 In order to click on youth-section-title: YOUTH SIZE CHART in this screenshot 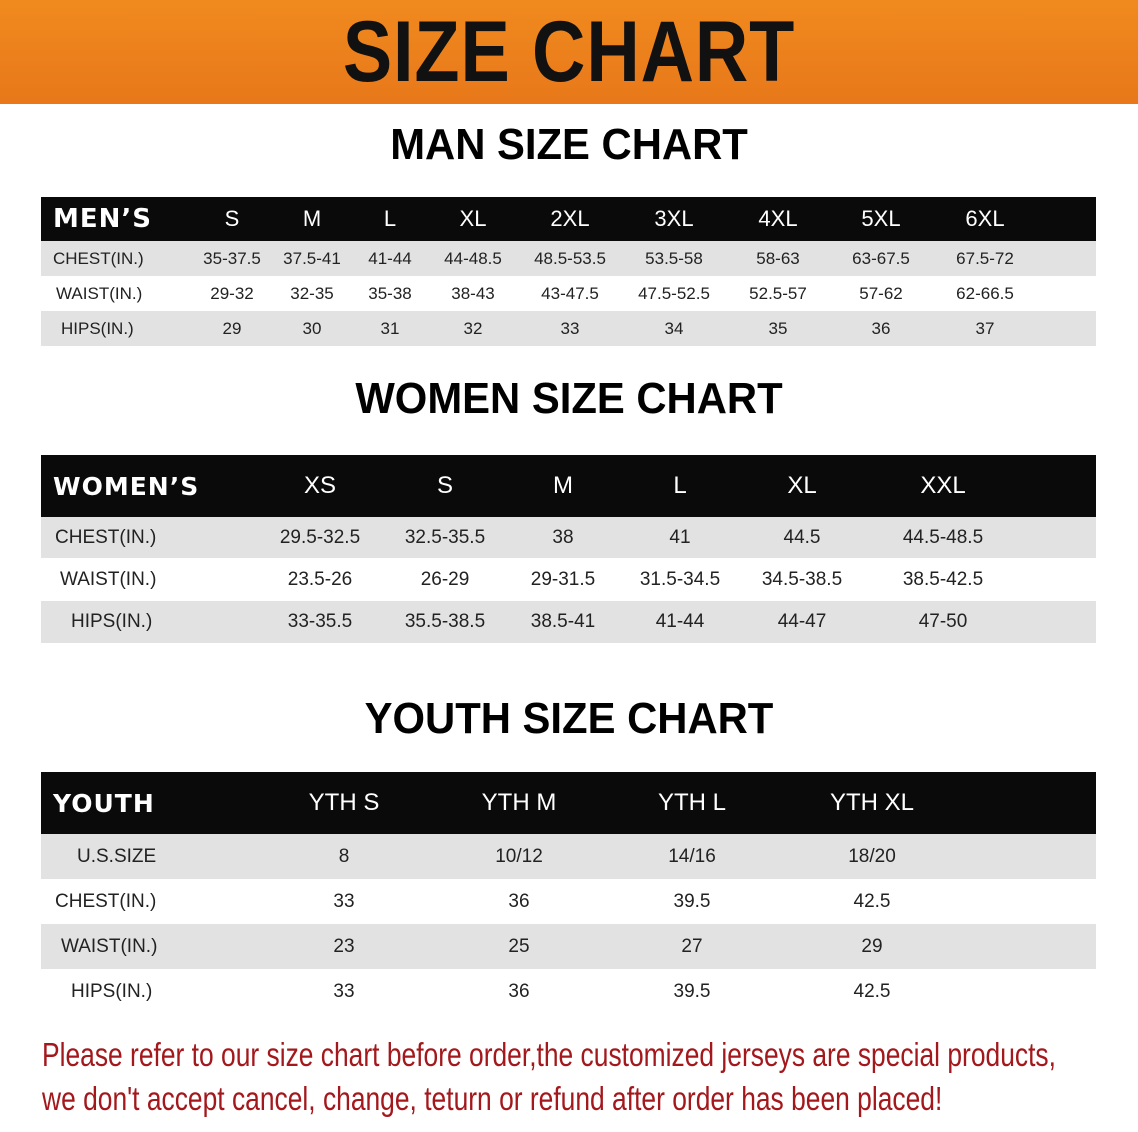, I will do `click(569, 718)`.